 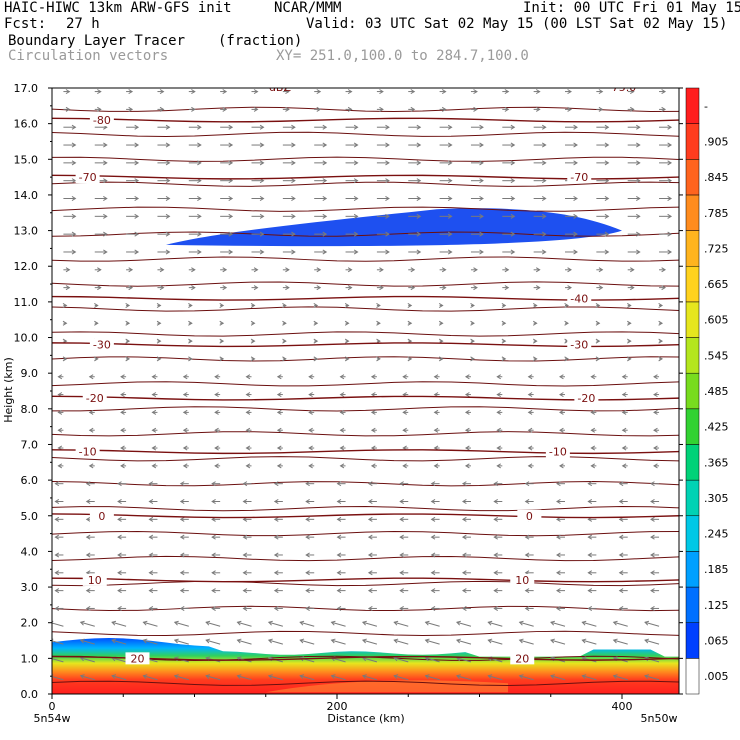 What do you see at coordinates (716, 213) in the screenshot?
I see `colorbar-label: .785` at bounding box center [716, 213].